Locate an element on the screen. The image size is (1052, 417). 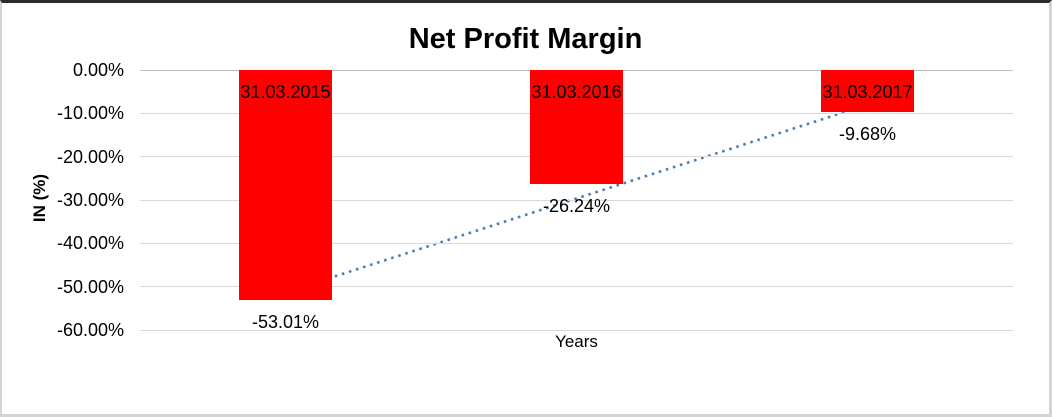
y-axis-tick-label: -40.00% is located at coordinates (90, 243).